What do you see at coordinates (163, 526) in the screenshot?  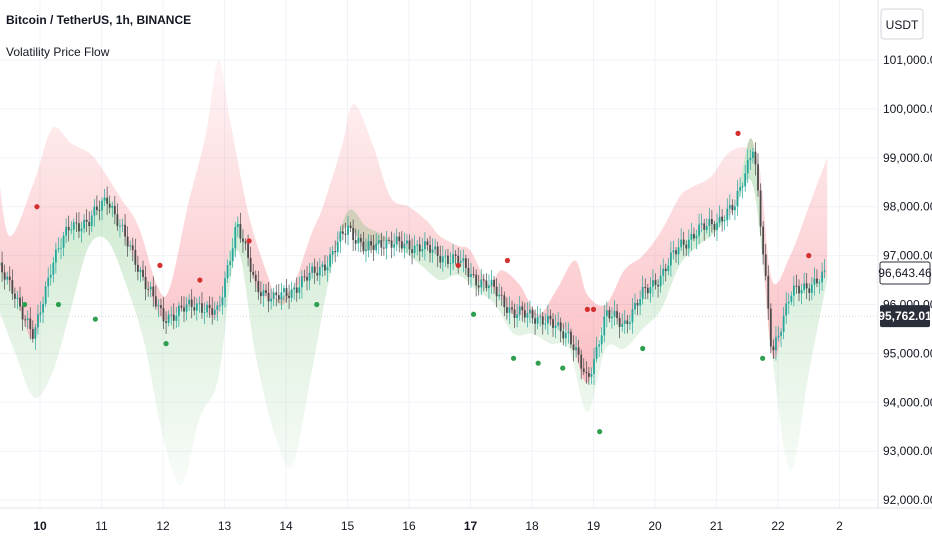 I see `time-tick-label: 12` at bounding box center [163, 526].